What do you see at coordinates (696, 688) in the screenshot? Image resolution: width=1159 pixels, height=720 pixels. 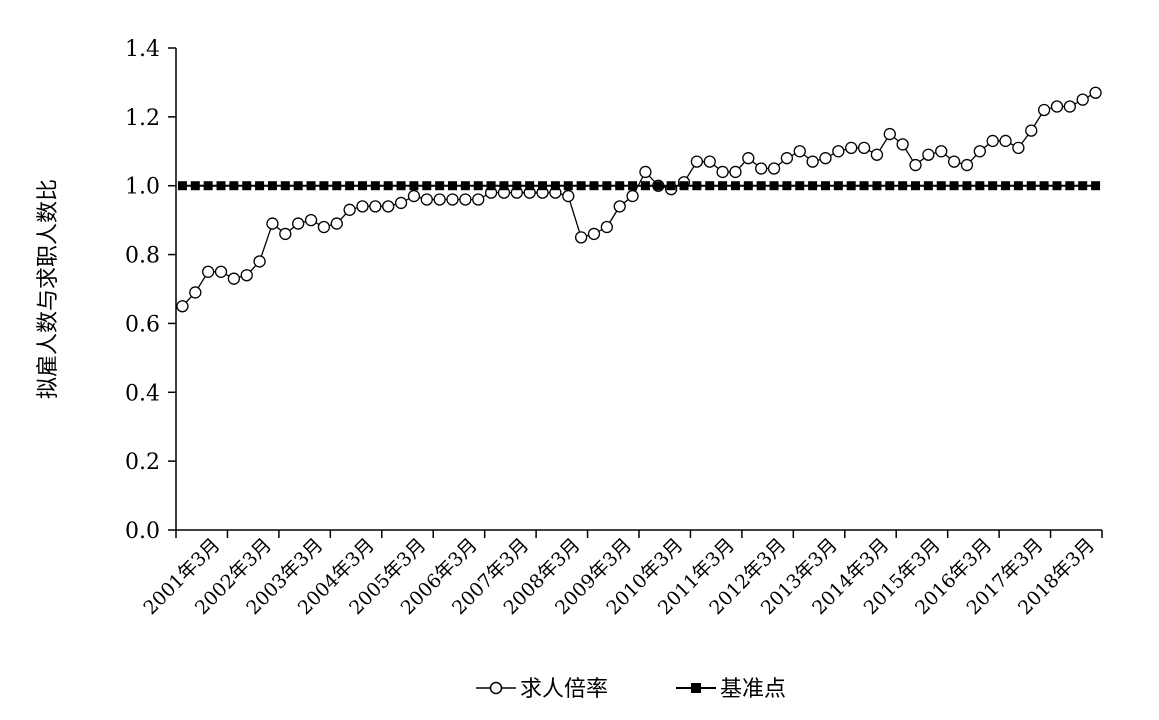 I see `legend-marker-square` at bounding box center [696, 688].